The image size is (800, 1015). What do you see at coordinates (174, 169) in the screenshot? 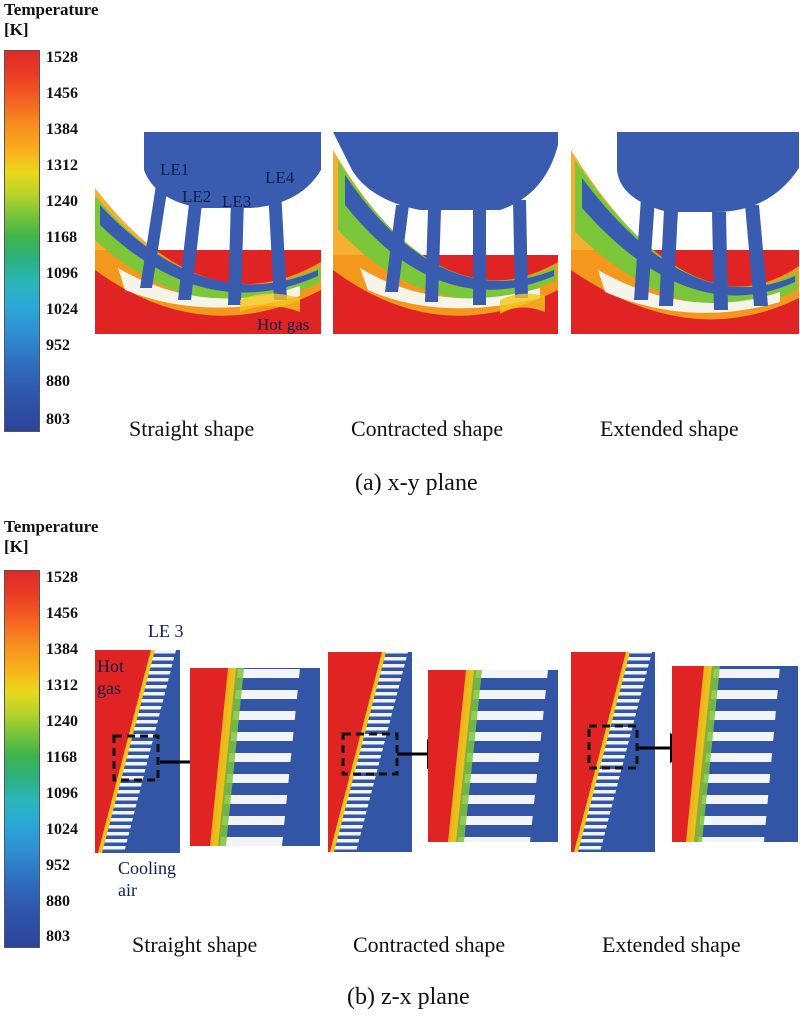
I see `label-le1: LE1` at bounding box center [174, 169].